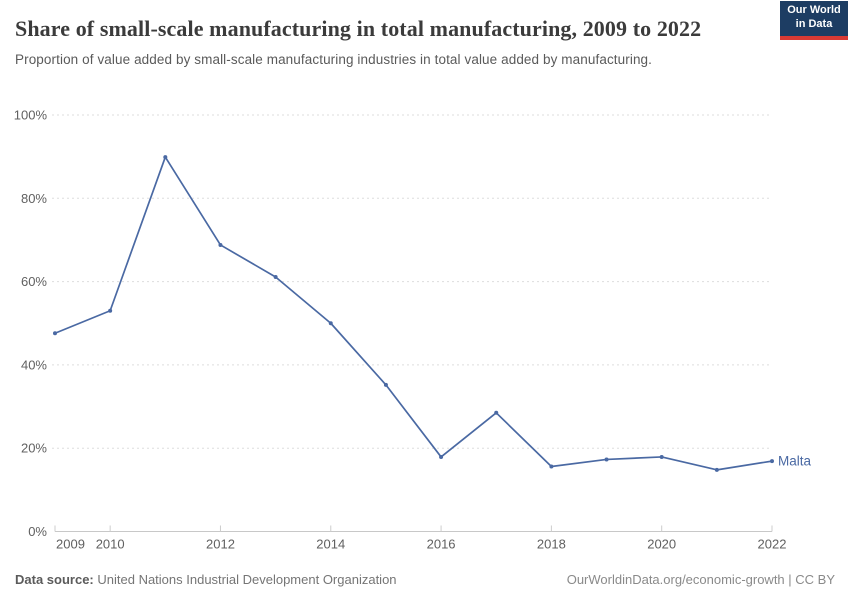 Image resolution: width=850 pixels, height=600 pixels. What do you see at coordinates (795, 461) in the screenshot?
I see `series-label-malta: Malta` at bounding box center [795, 461].